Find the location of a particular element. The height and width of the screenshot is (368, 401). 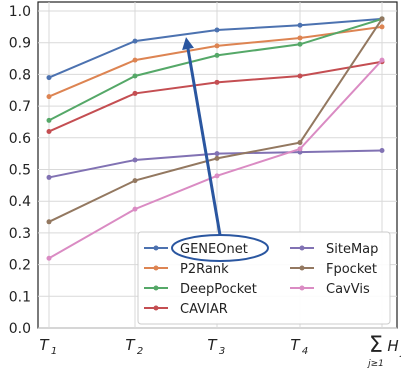

y-tick-label: 0.4 is located at coordinates (20, 202).